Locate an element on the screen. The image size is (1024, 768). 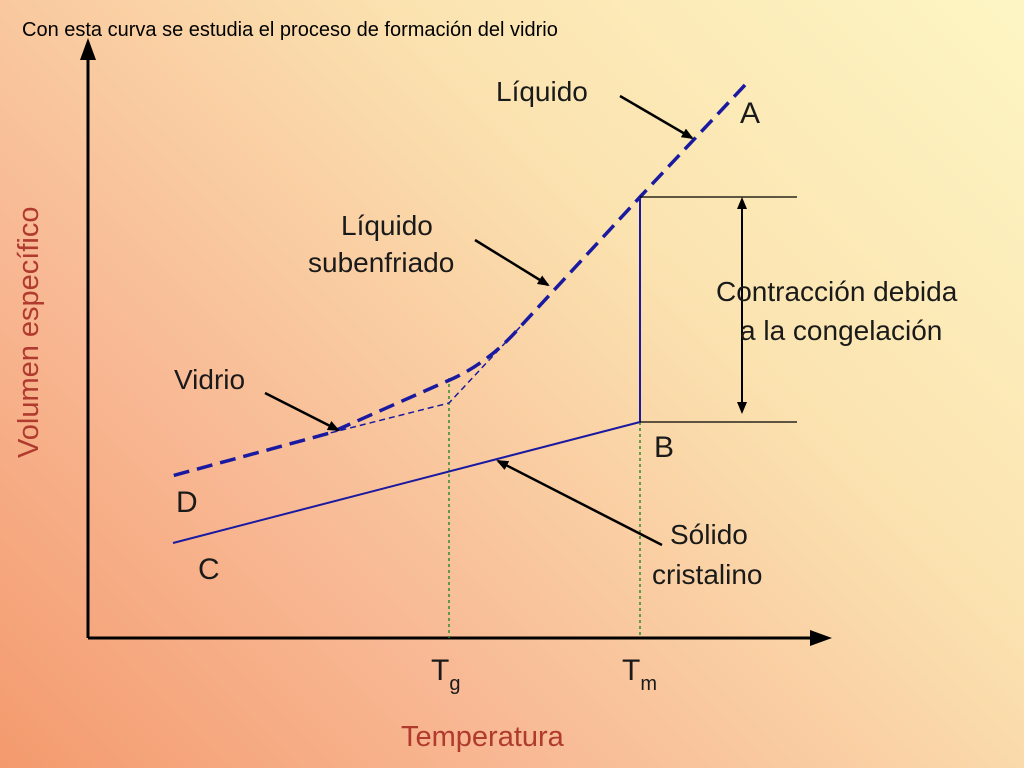
point-c-label: C is located at coordinates (209, 569).